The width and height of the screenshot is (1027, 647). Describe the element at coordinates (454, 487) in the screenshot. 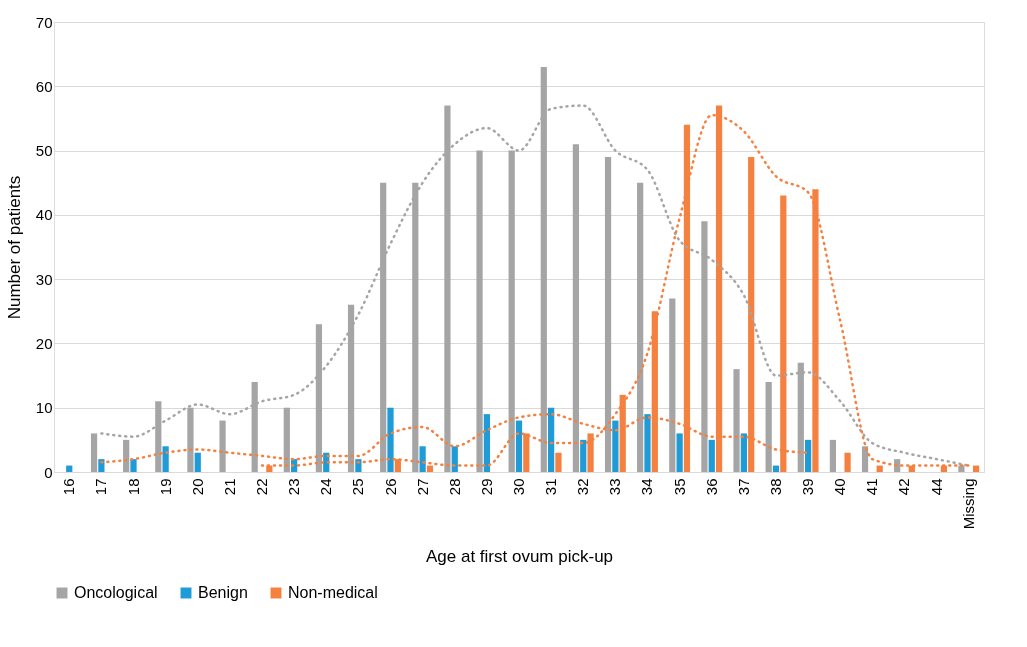

I see `x-tick-label: 28` at that location.